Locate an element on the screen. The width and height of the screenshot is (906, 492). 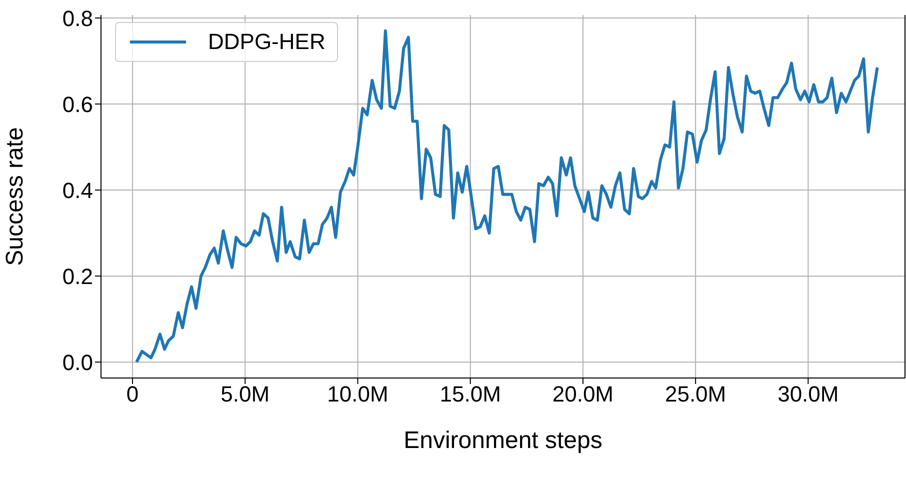
x-tick-label: 25.0M is located at coordinates (695, 394).